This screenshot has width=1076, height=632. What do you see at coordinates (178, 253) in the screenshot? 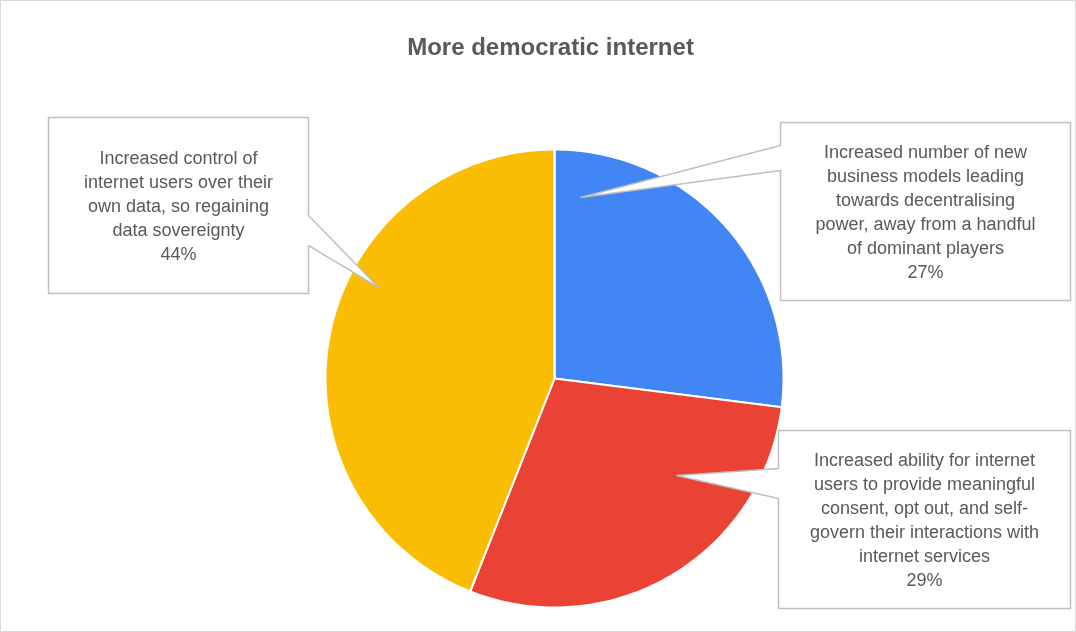
I see `data-label: 44%` at bounding box center [178, 253].